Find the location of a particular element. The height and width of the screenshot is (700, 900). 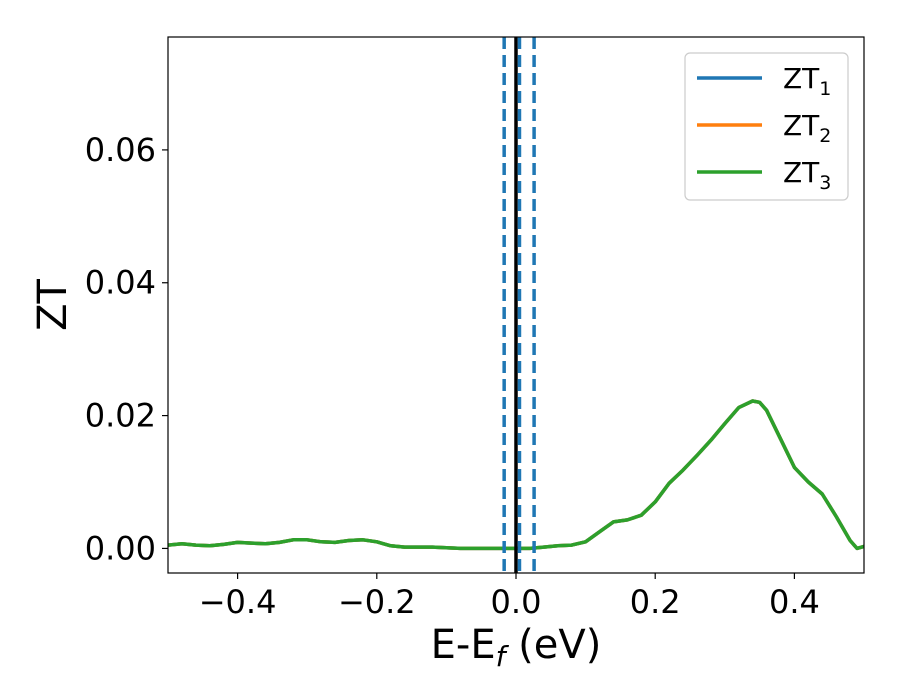

x-tick-label: −0.2 is located at coordinates (377, 602).